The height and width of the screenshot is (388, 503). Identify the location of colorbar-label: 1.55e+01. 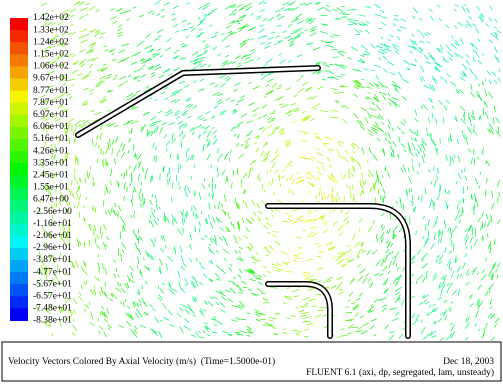
(51, 188).